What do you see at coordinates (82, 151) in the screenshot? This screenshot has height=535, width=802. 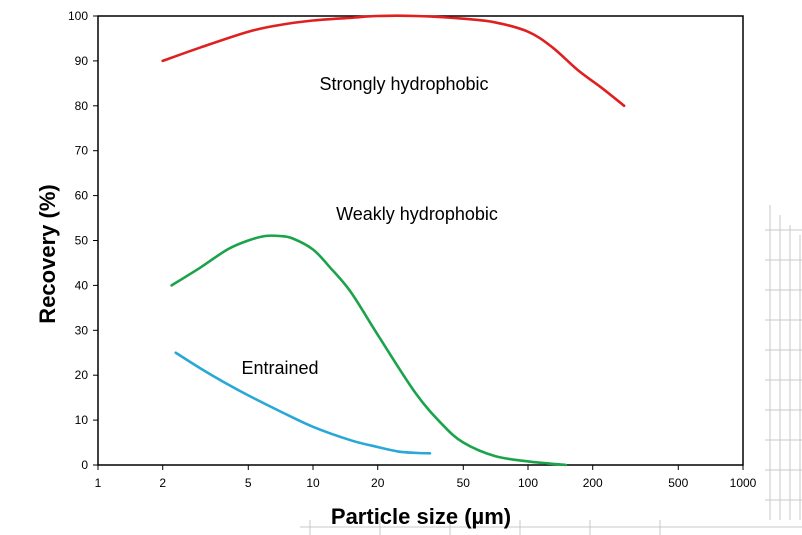 I see `y-tick-label: 70` at bounding box center [82, 151].